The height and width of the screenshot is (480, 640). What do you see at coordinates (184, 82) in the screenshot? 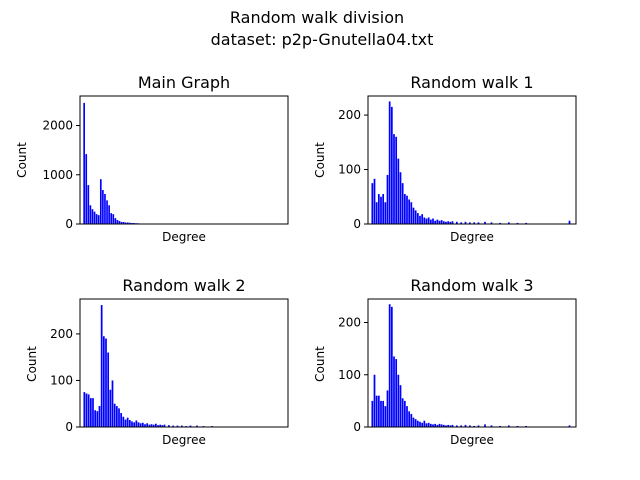
I see `subplot-title: Main Graph` at bounding box center [184, 82].